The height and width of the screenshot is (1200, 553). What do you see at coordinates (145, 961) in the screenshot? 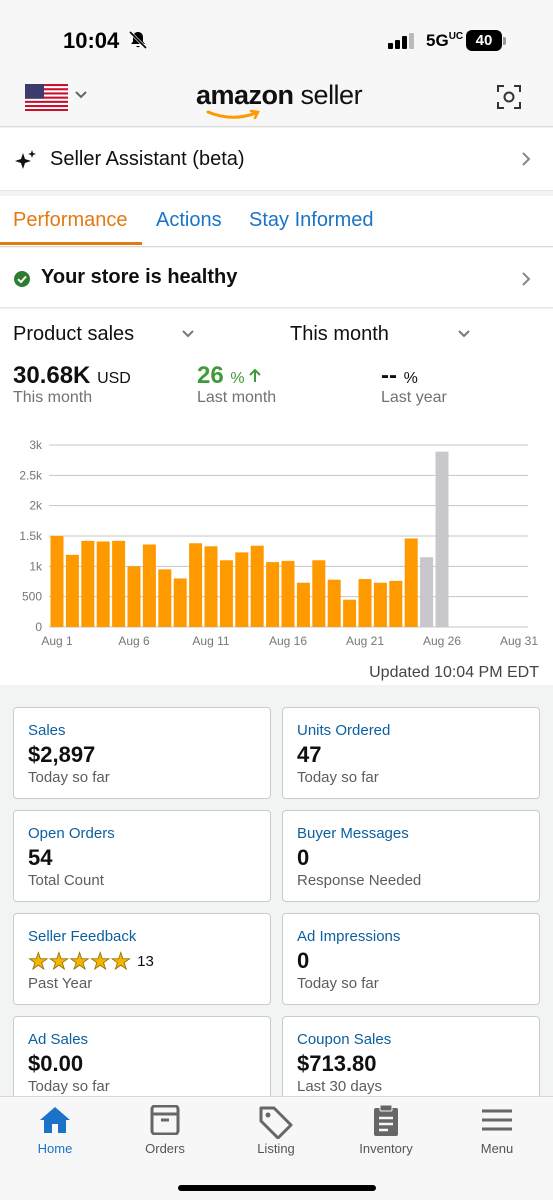
I see `rating-count: 13` at bounding box center [145, 961].